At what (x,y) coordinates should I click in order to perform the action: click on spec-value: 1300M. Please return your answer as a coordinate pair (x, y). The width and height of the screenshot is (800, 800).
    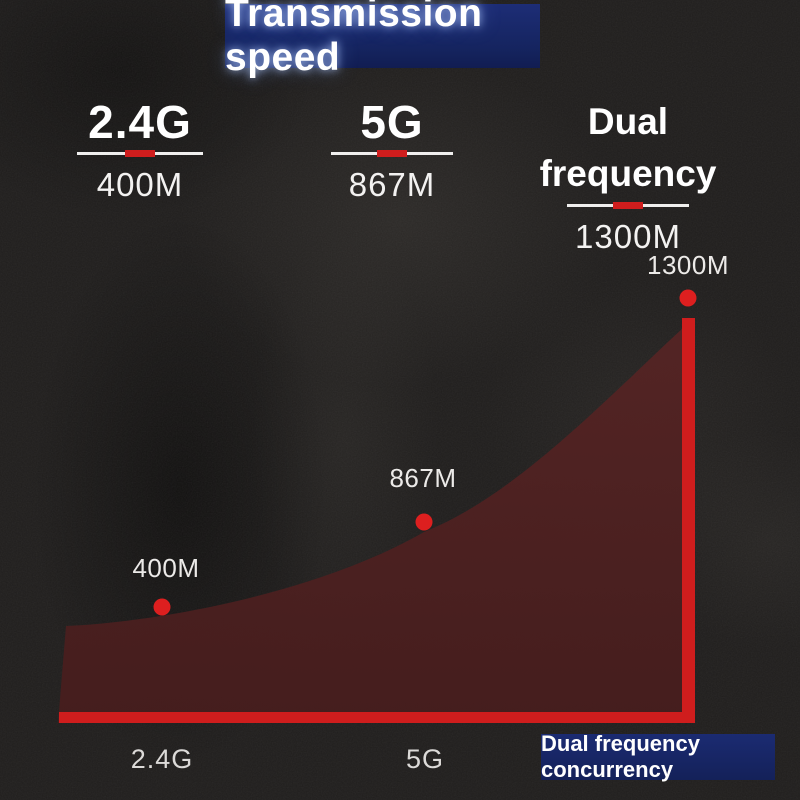
    Looking at the image, I should click on (628, 236).